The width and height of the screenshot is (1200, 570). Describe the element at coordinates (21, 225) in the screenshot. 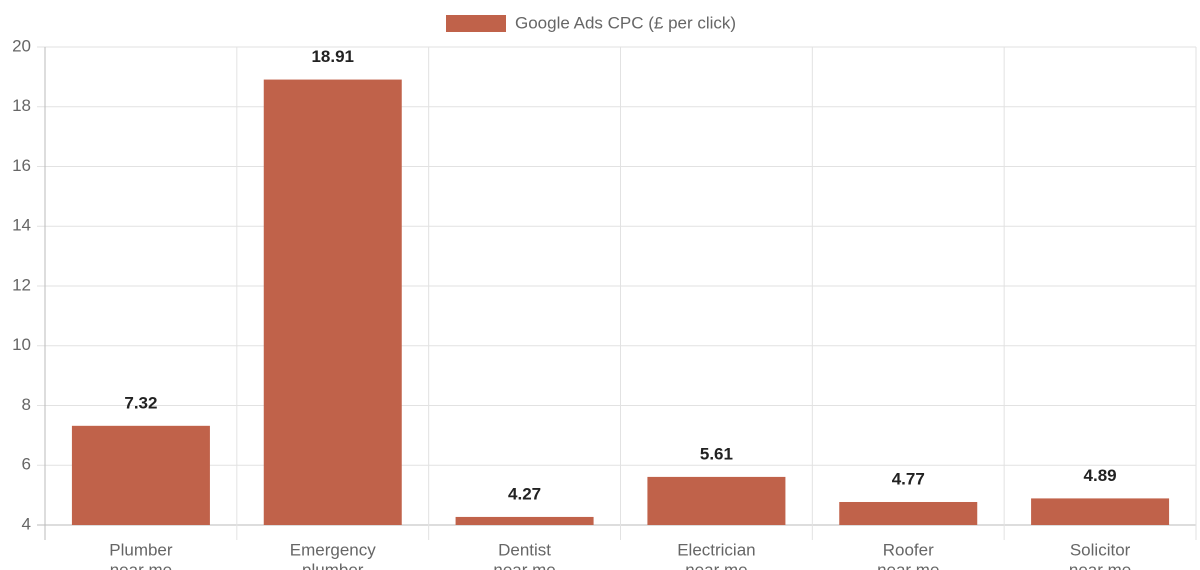

I see `y-tick-label: 14` at that location.